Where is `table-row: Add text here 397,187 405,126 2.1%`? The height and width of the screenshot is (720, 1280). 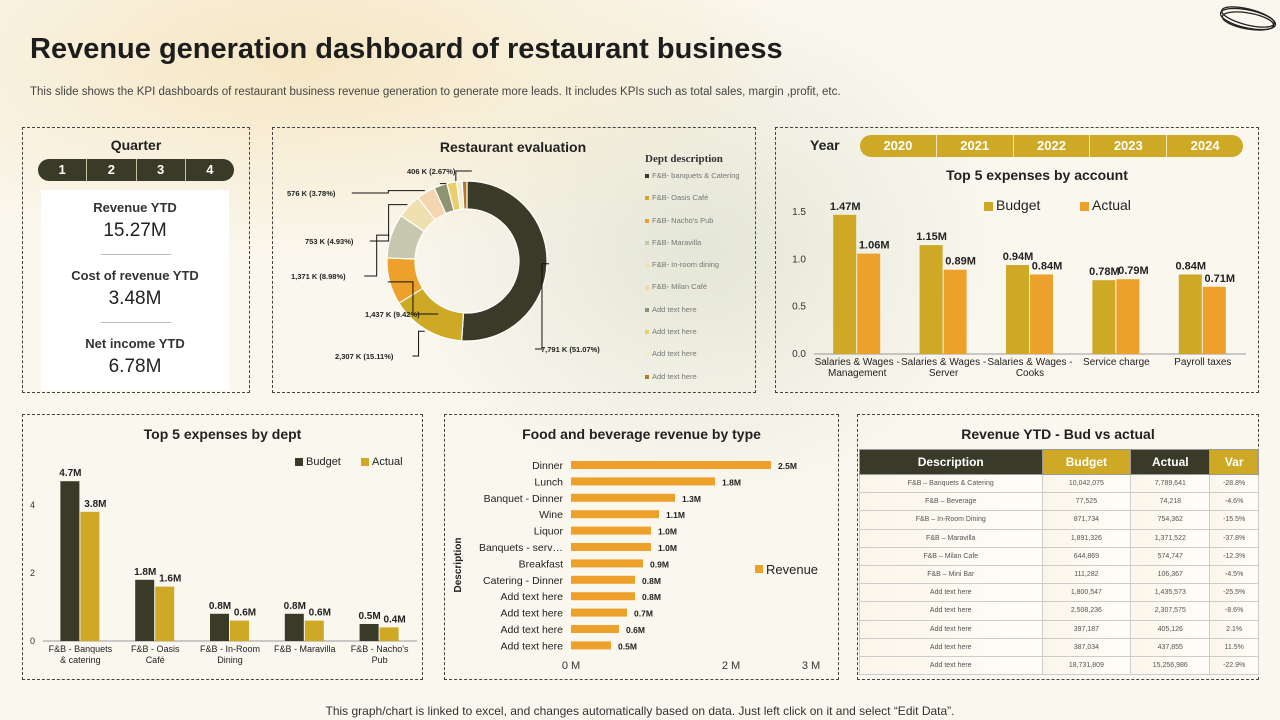 table-row: Add text here 397,187 405,126 2.1% is located at coordinates (1059, 629).